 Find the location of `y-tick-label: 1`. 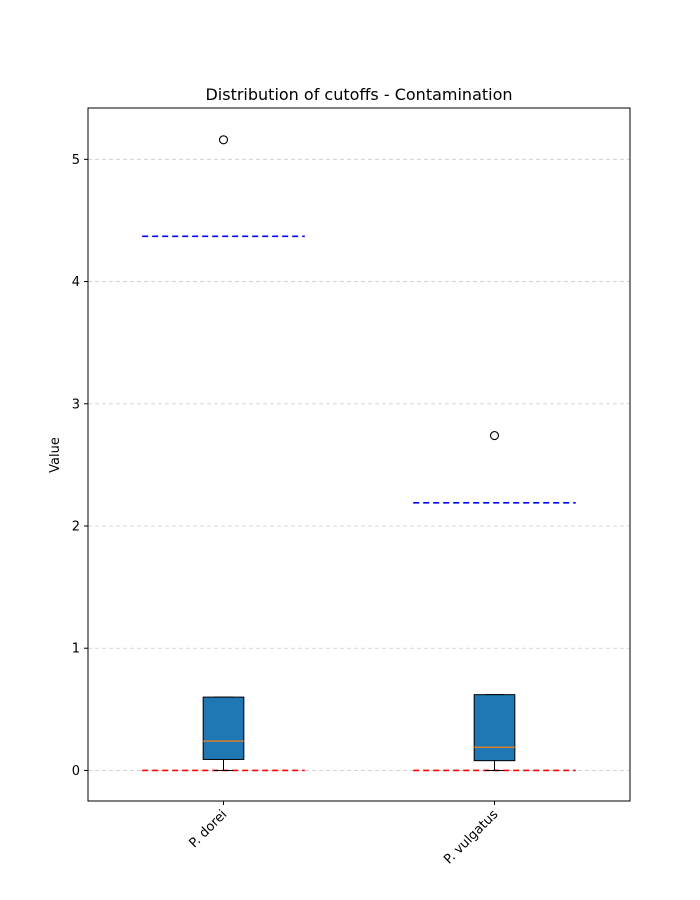

y-tick-label: 1 is located at coordinates (76, 649).